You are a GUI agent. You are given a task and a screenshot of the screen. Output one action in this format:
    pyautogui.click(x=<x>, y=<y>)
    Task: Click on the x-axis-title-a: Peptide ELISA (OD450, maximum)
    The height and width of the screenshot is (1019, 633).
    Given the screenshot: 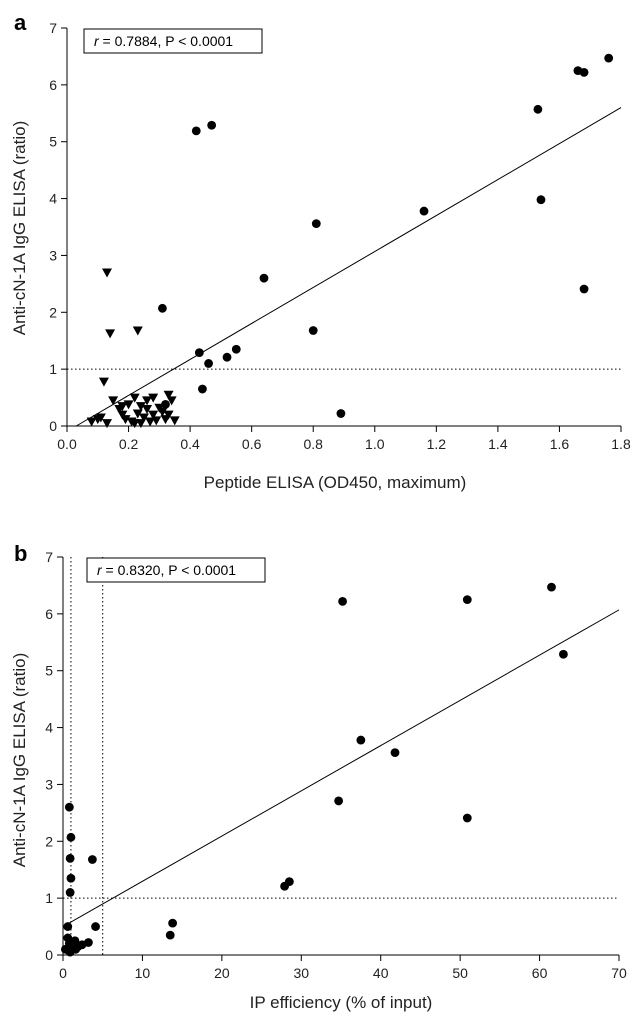 What is the action you would take?
    pyautogui.click(x=335, y=482)
    